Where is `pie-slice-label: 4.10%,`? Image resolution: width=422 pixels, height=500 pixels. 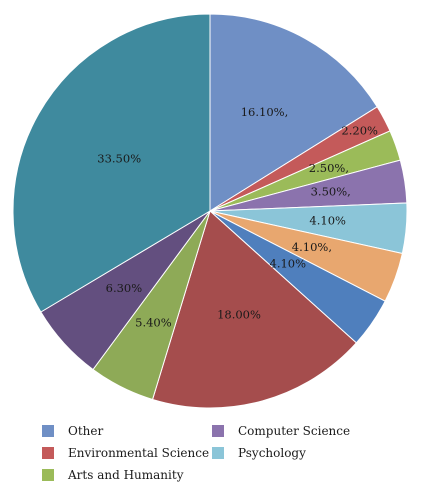
pie-slice-label: 4.10%, is located at coordinates (312, 247).